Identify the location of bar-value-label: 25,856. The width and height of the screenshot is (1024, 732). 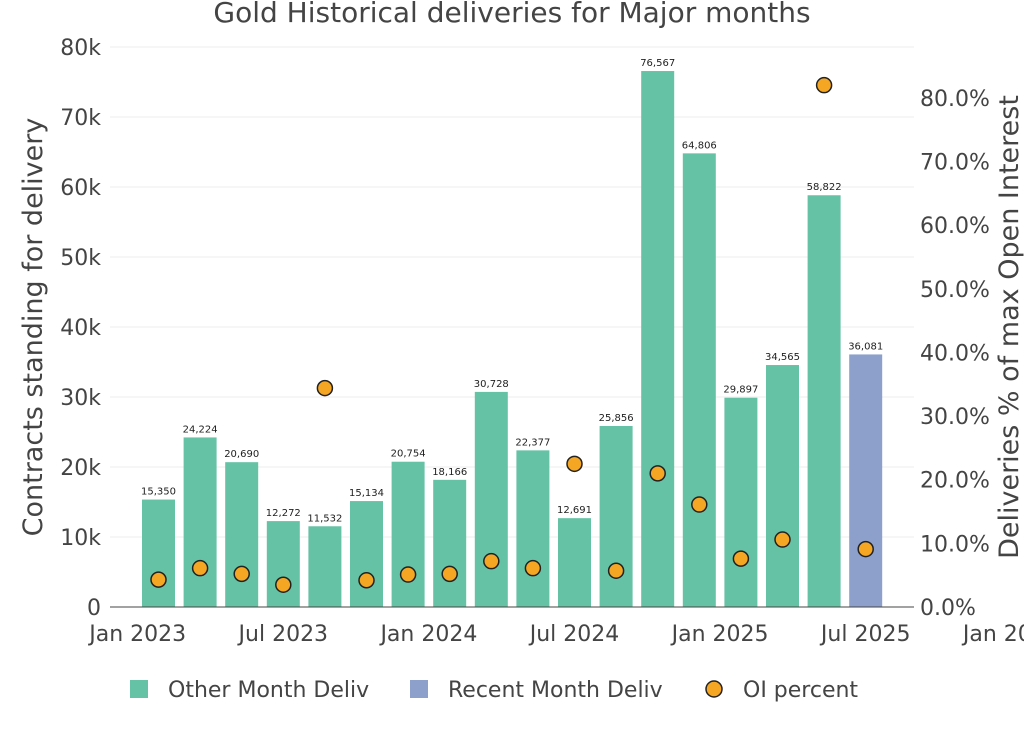
(616, 418).